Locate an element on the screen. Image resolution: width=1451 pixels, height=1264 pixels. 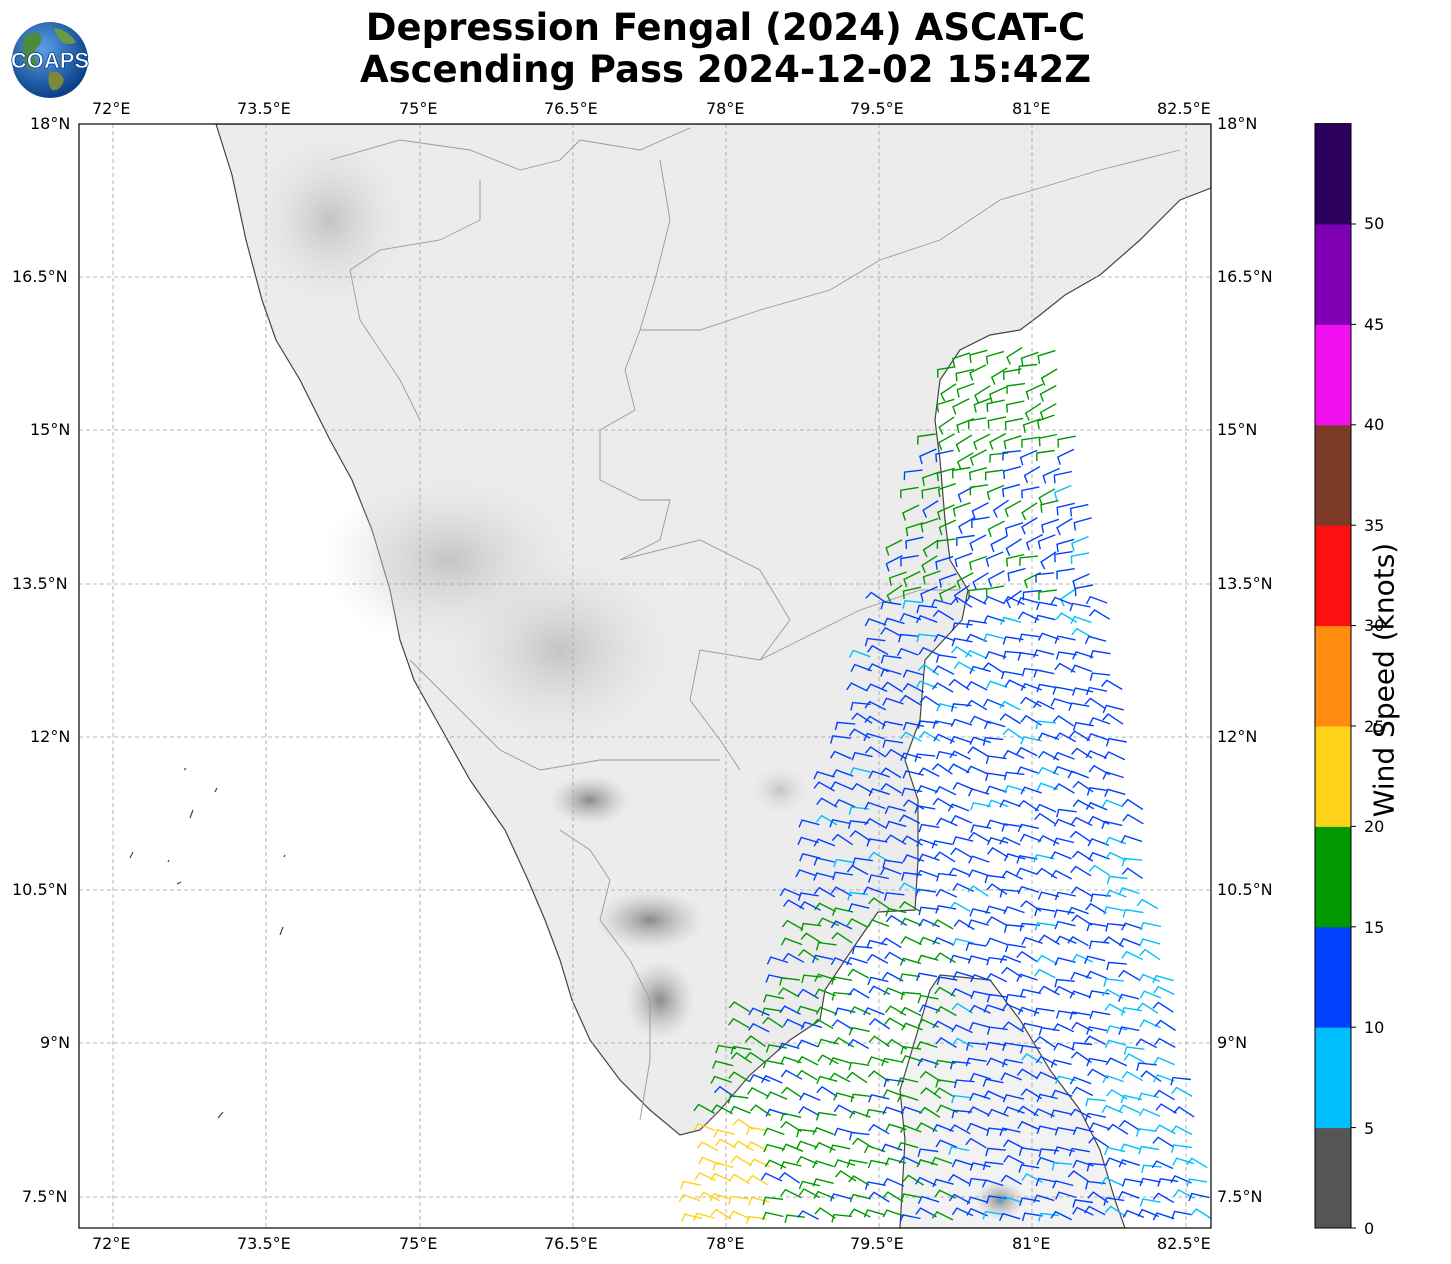
title-line-2: Ascending Pass 2024-12-02 15:42Z is located at coordinates (725, 69).